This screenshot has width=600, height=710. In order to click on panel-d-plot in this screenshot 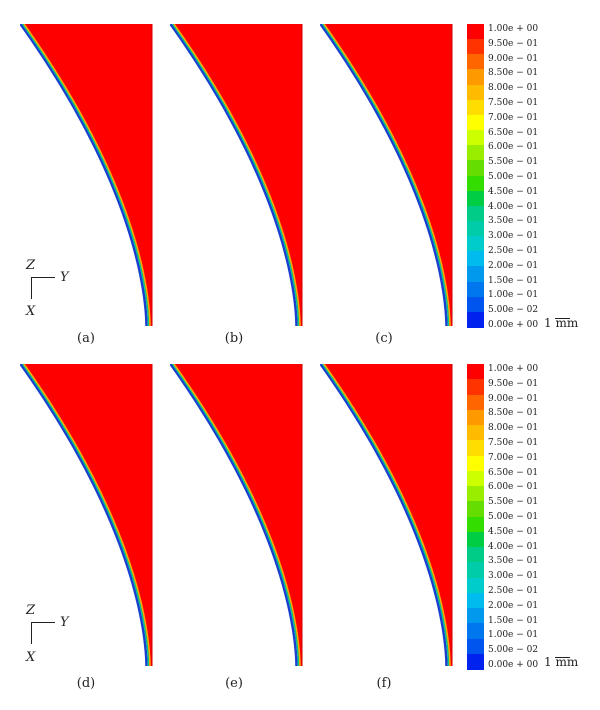, I will do `click(86, 515)`.